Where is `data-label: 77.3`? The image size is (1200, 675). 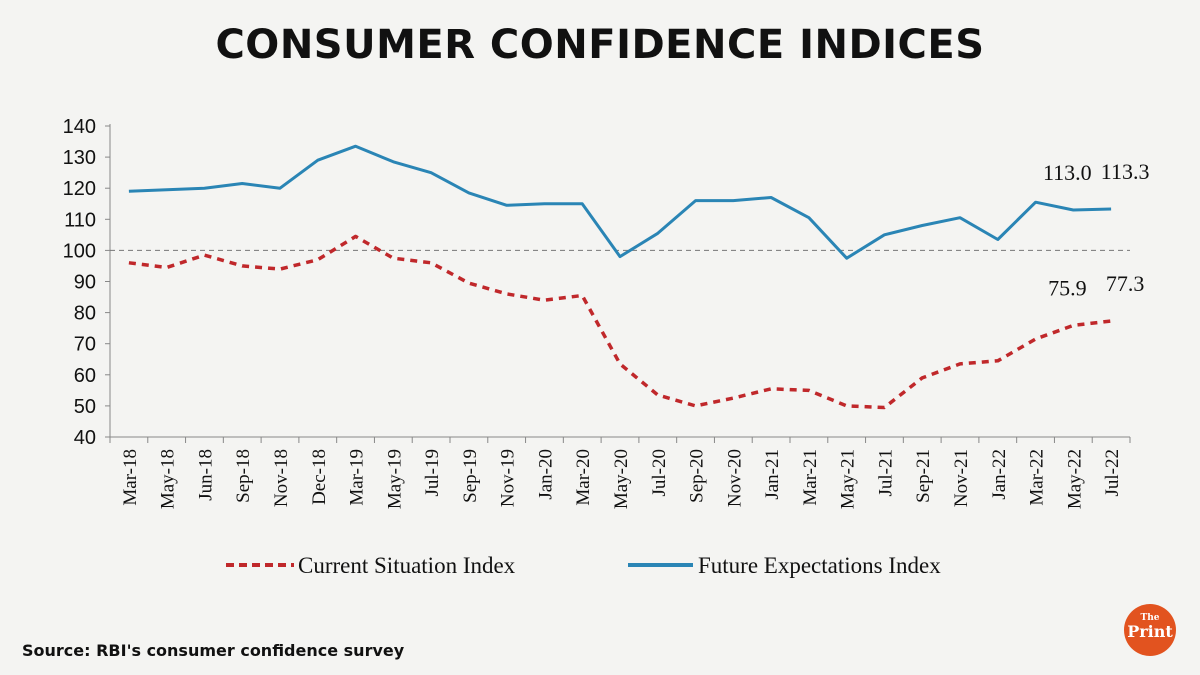 data-label: 77.3 is located at coordinates (1125, 283).